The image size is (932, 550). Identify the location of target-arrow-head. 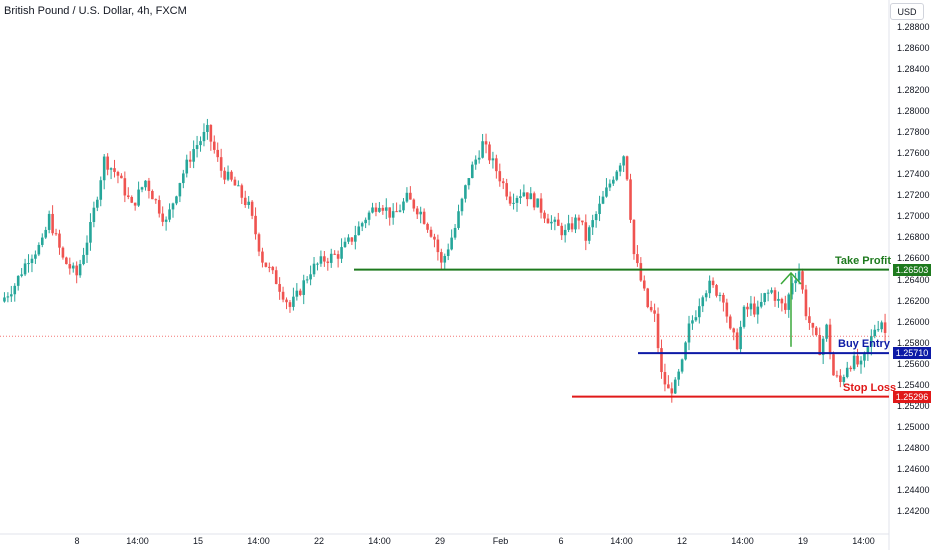
(791, 278).